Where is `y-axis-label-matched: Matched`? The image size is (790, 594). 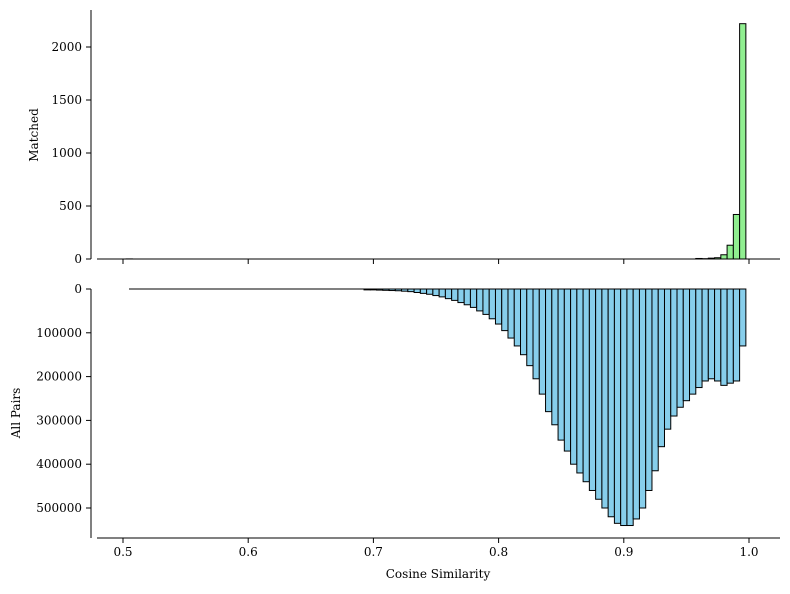 y-axis-label-matched: Matched is located at coordinates (34, 135).